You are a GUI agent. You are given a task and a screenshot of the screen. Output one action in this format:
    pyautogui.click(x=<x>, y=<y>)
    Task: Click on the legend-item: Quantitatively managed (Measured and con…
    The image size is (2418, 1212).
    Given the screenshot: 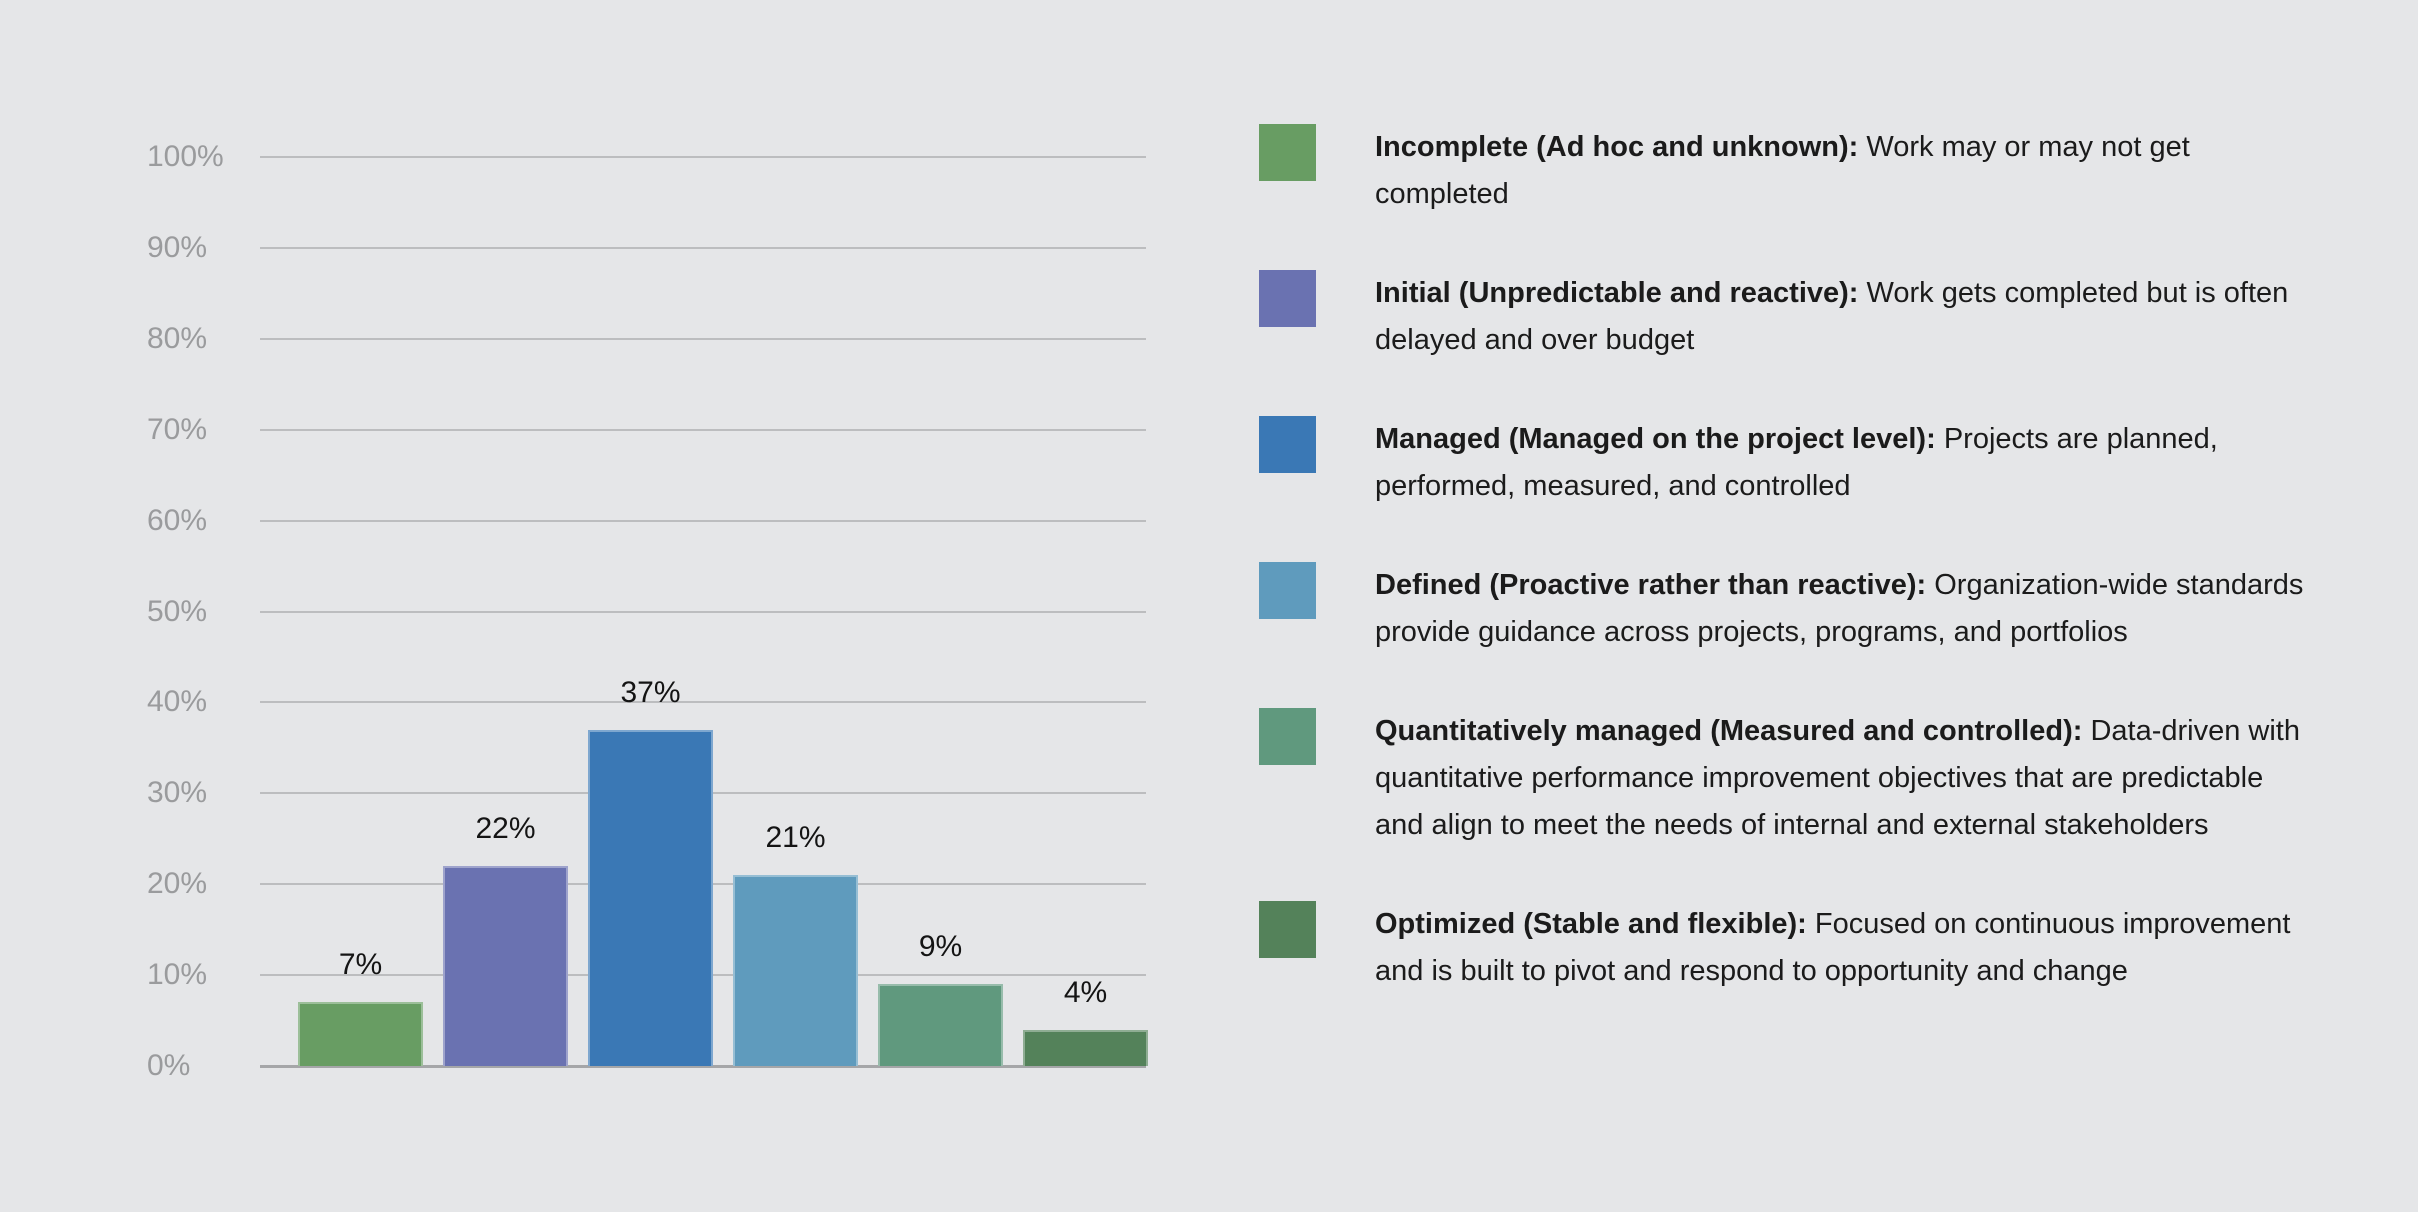 What is the action you would take?
    pyautogui.click(x=1796, y=778)
    